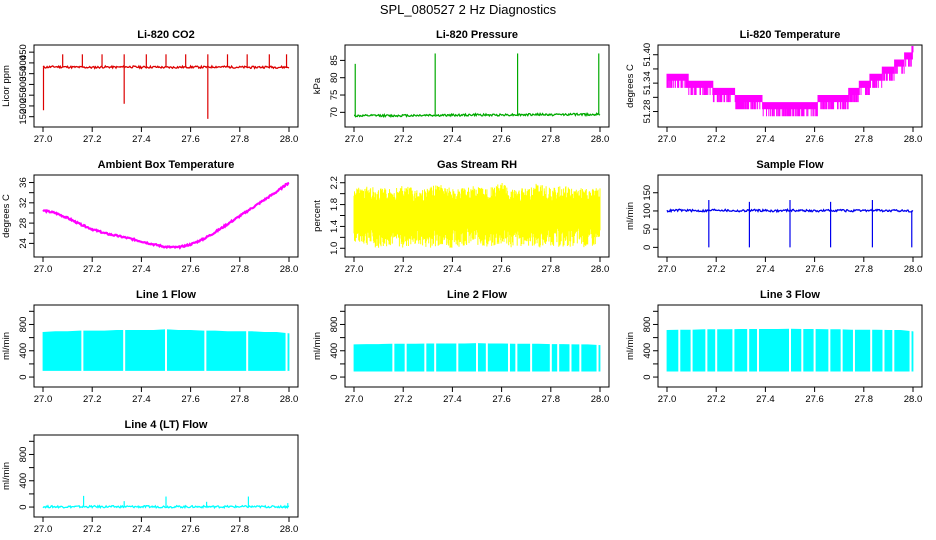 The image size is (936, 540). I want to click on y-tick-label: 36, so click(23, 182).